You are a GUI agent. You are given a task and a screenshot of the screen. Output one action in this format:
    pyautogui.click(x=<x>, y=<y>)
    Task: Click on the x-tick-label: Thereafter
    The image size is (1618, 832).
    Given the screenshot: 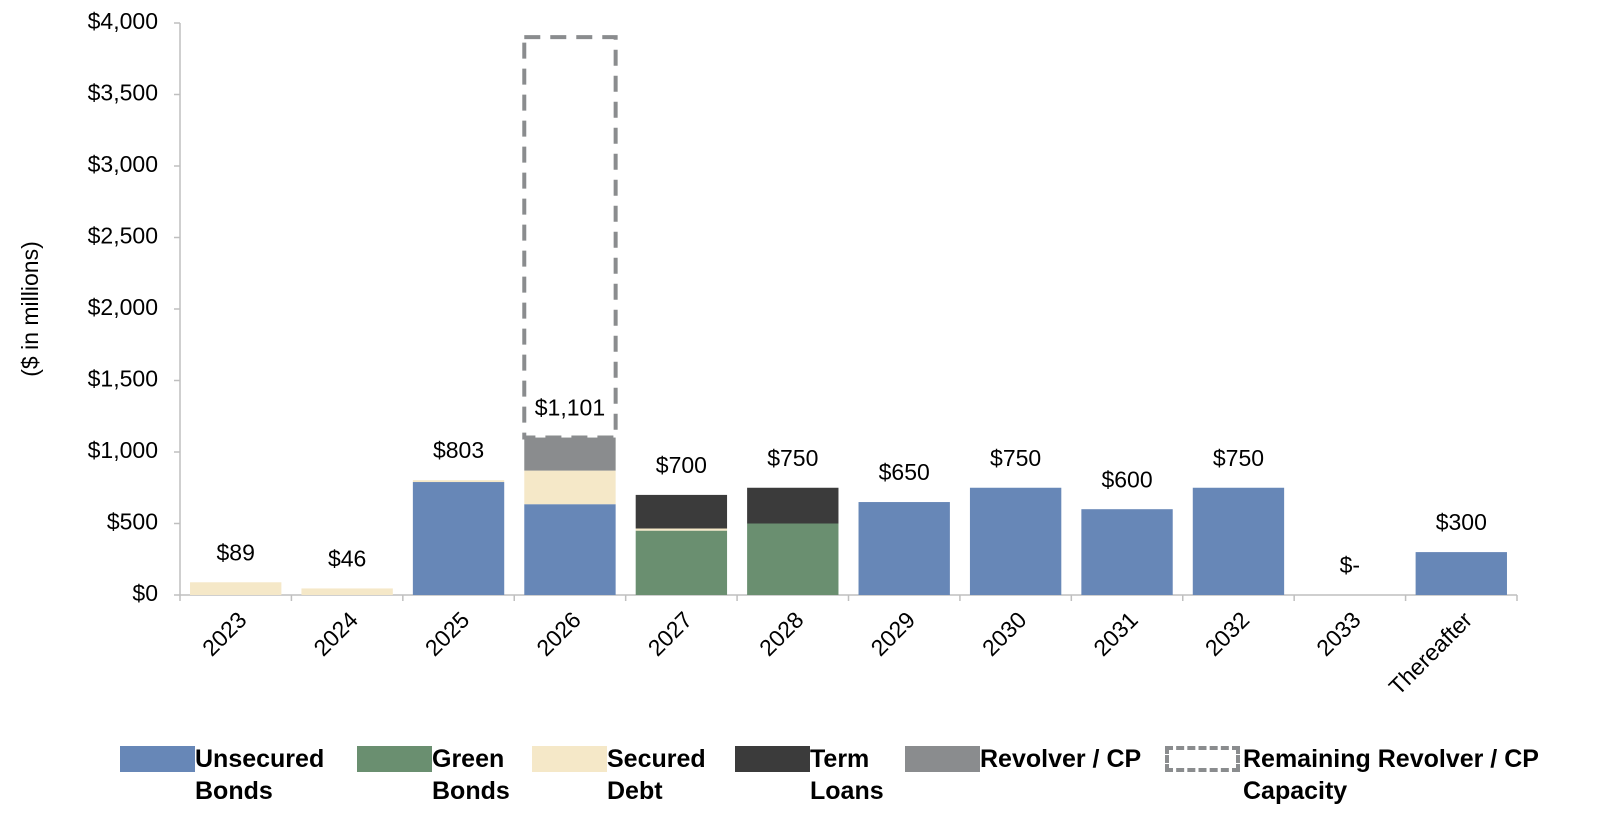 What is the action you would take?
    pyautogui.click(x=1431, y=653)
    